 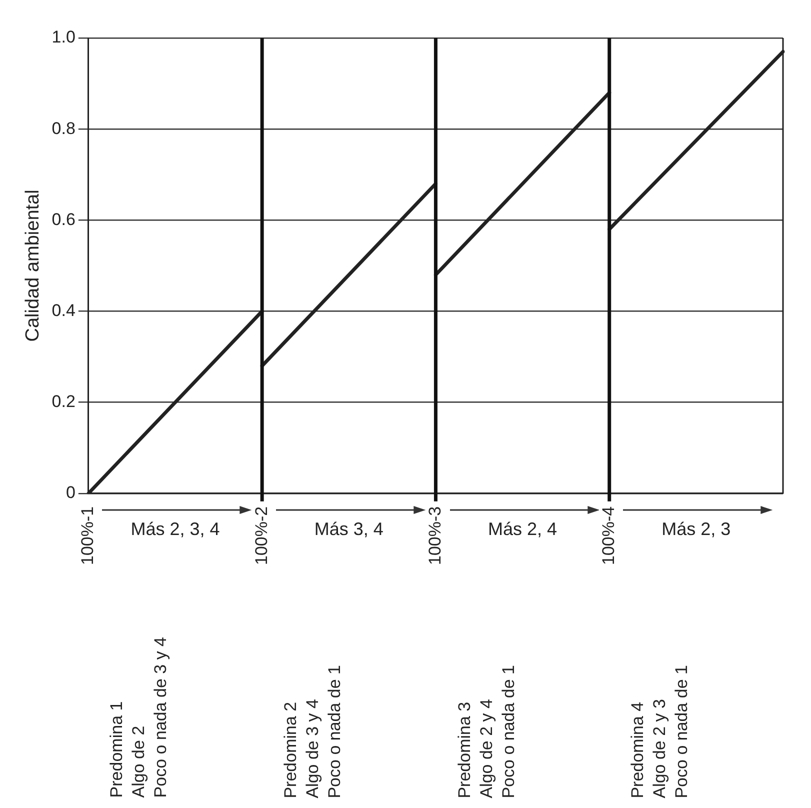 What do you see at coordinates (348, 529) in the screenshot?
I see `text: Más 3, 4` at bounding box center [348, 529].